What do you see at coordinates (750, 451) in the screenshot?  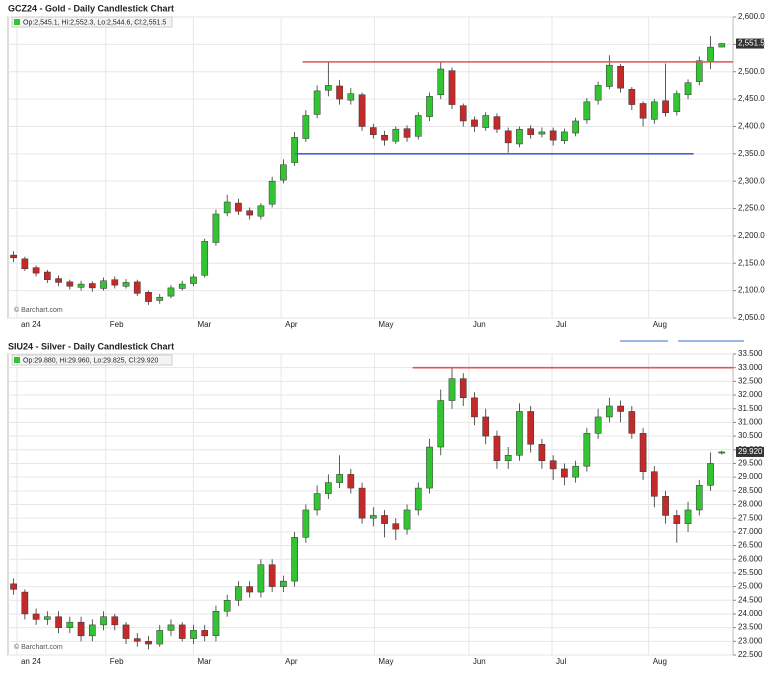 I see `last-price-tag` at bounding box center [750, 451].